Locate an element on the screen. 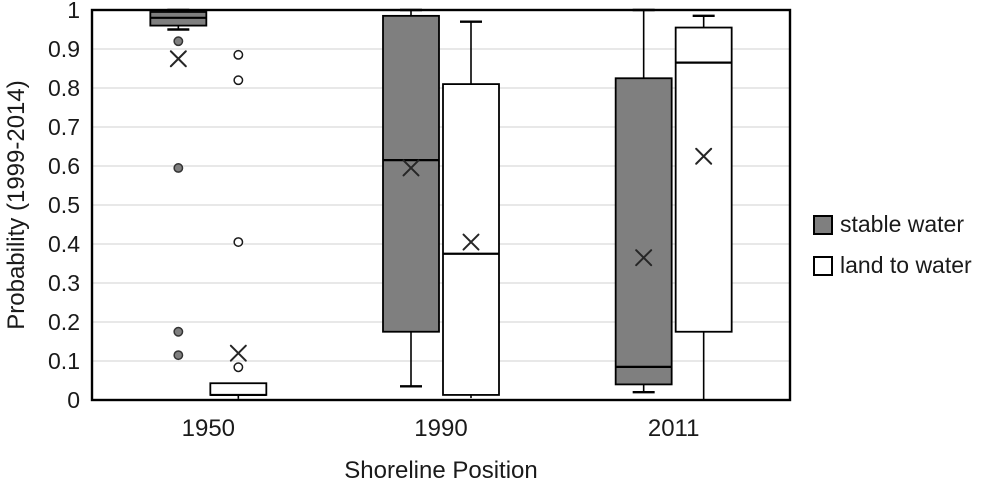 Image resolution: width=992 pixels, height=490 pixels. y-tick-label-0.4: 0.4 is located at coordinates (64, 244).